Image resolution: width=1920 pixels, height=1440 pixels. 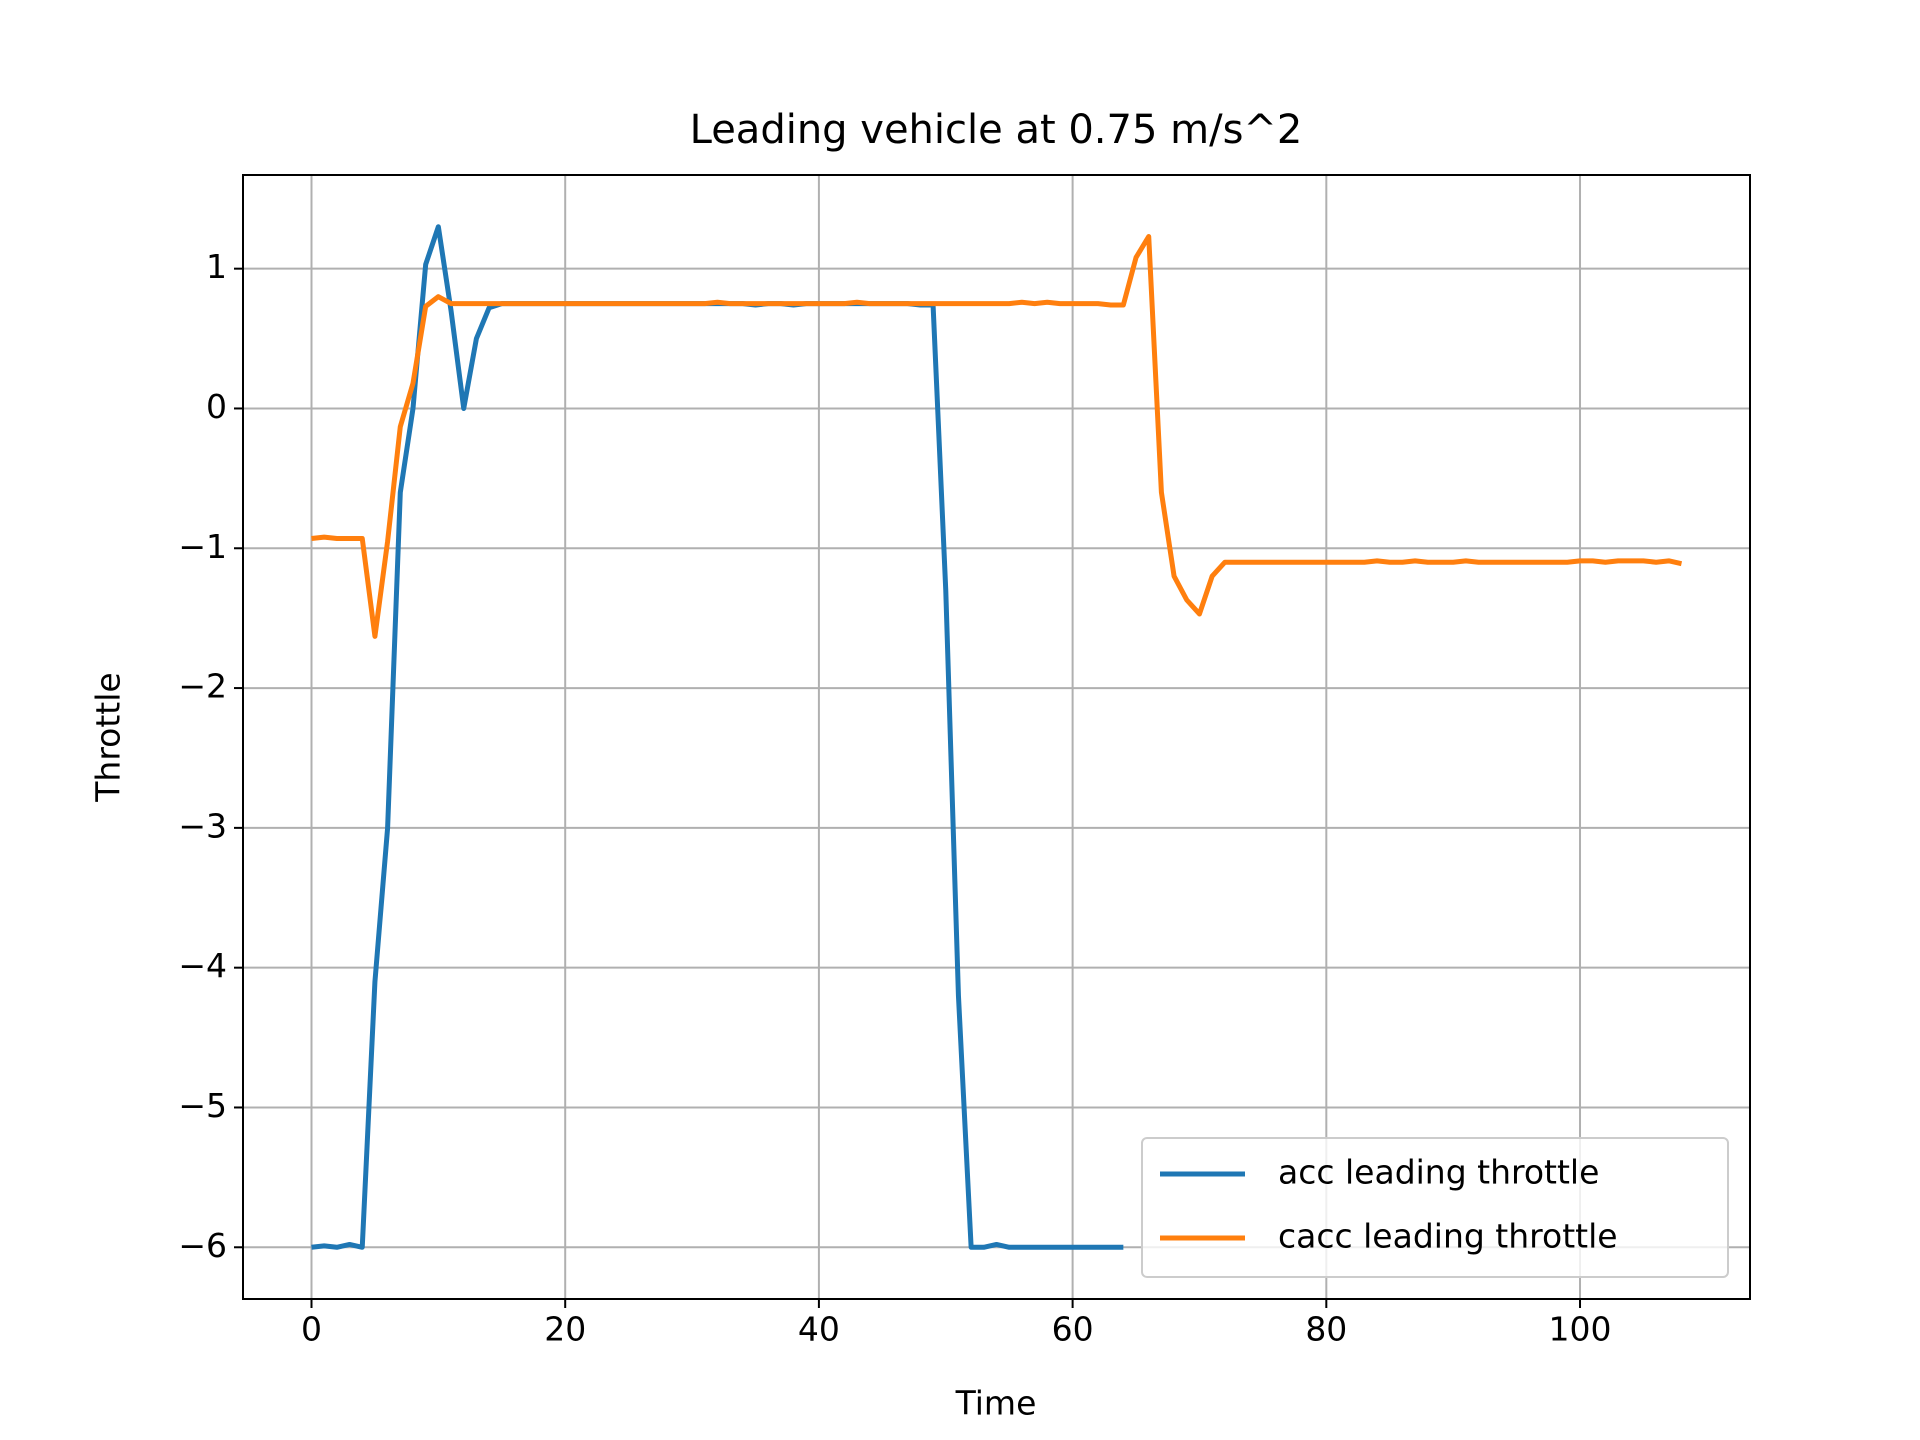 I want to click on y-tick-label: −2, so click(x=202, y=686).